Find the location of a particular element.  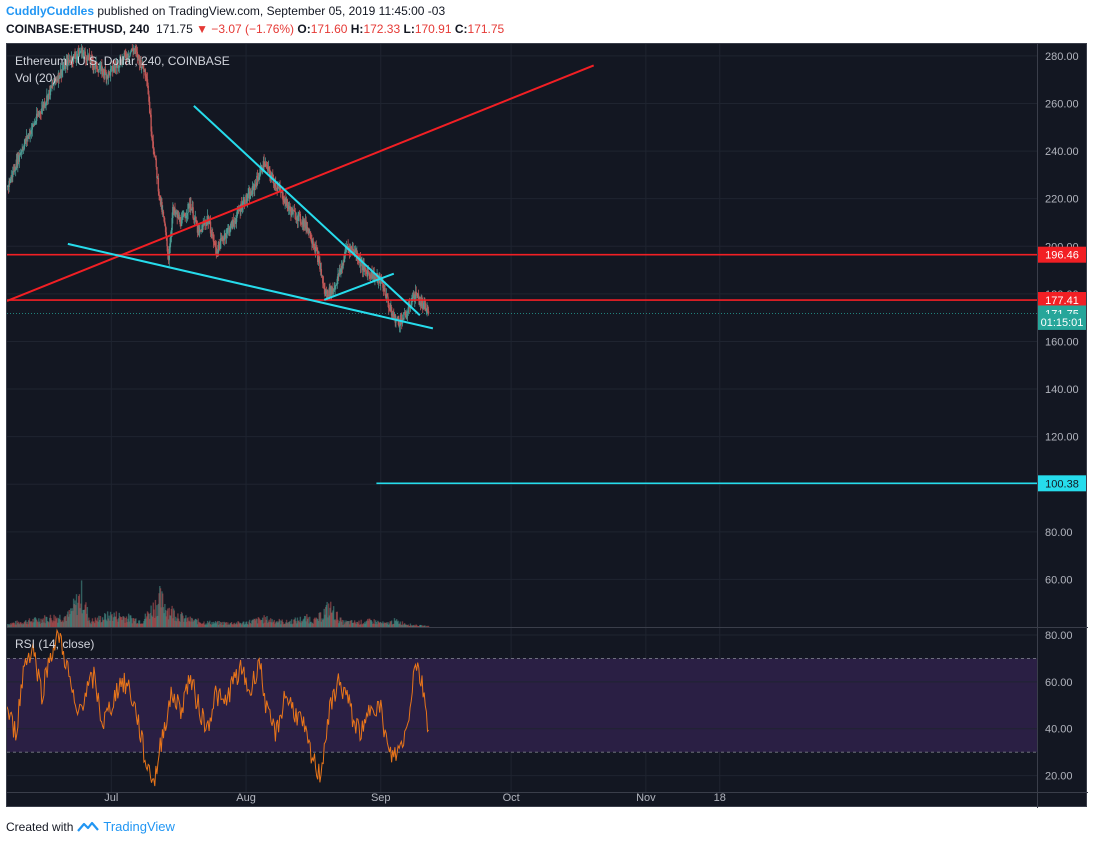

rsi-tick-label: 80.00 is located at coordinates (1059, 636).